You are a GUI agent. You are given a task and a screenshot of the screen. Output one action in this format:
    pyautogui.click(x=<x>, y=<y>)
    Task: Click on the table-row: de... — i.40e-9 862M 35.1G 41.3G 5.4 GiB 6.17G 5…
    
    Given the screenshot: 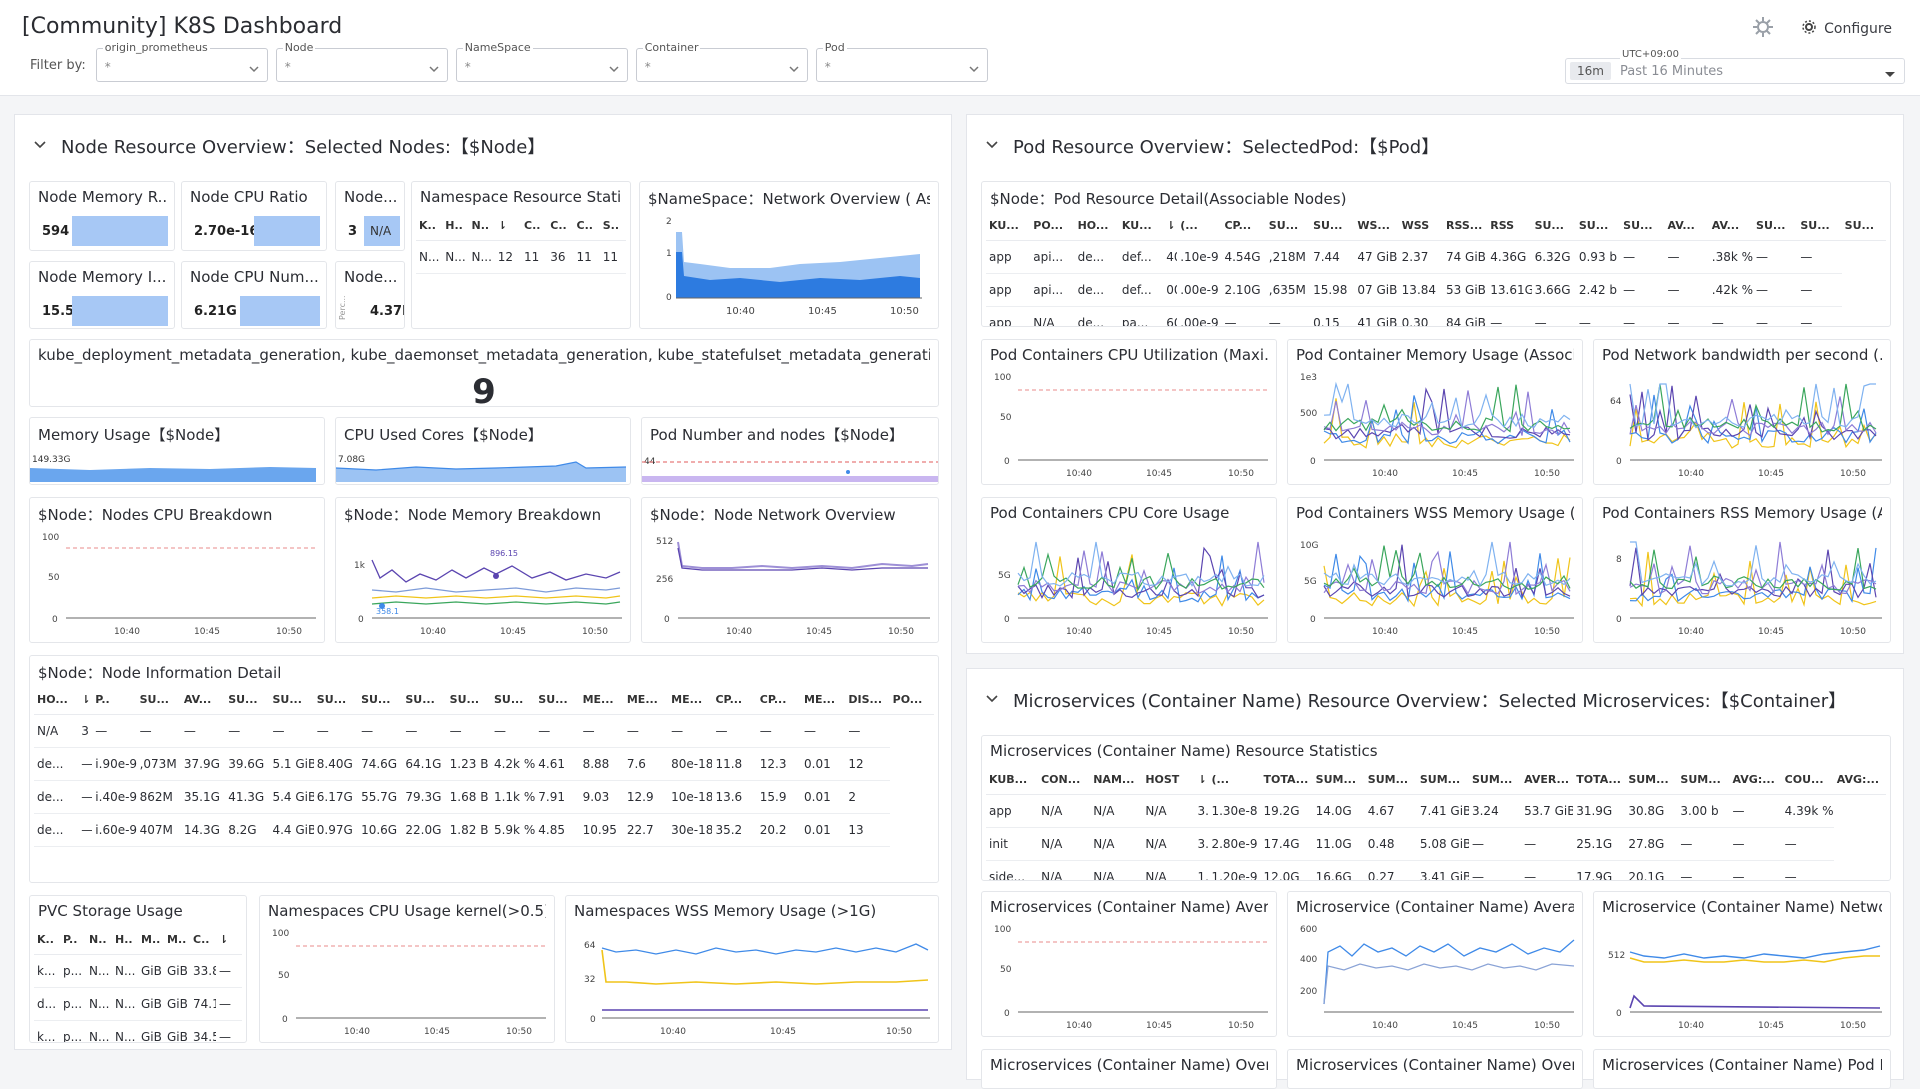 What is the action you would take?
    pyautogui.click(x=484, y=797)
    